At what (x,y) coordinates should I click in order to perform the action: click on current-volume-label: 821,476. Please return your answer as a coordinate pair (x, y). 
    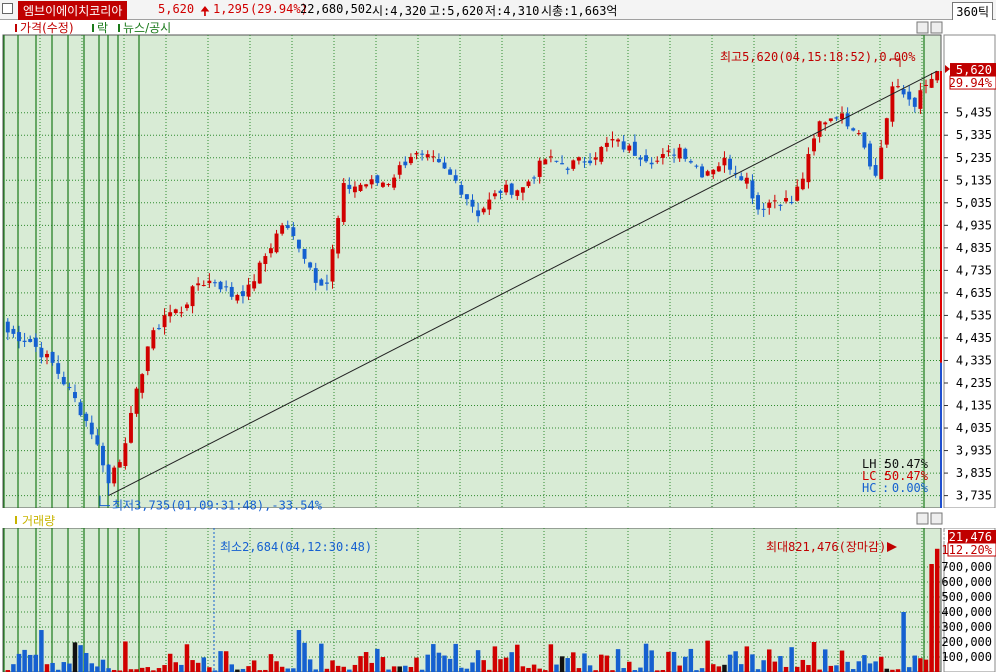
    Looking at the image, I should click on (966, 537).